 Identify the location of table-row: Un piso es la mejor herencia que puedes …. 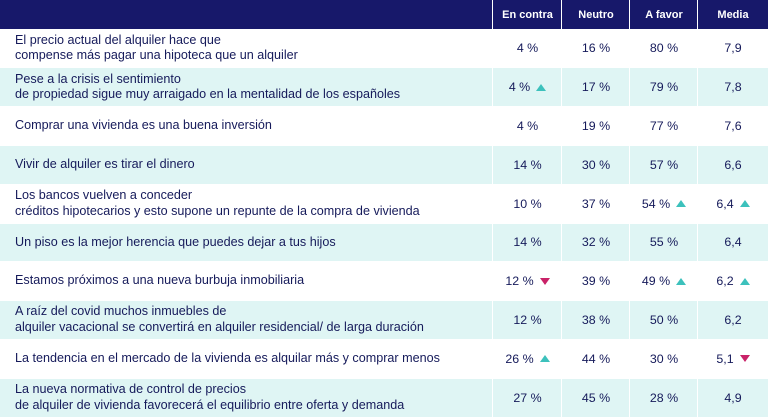
(384, 242).